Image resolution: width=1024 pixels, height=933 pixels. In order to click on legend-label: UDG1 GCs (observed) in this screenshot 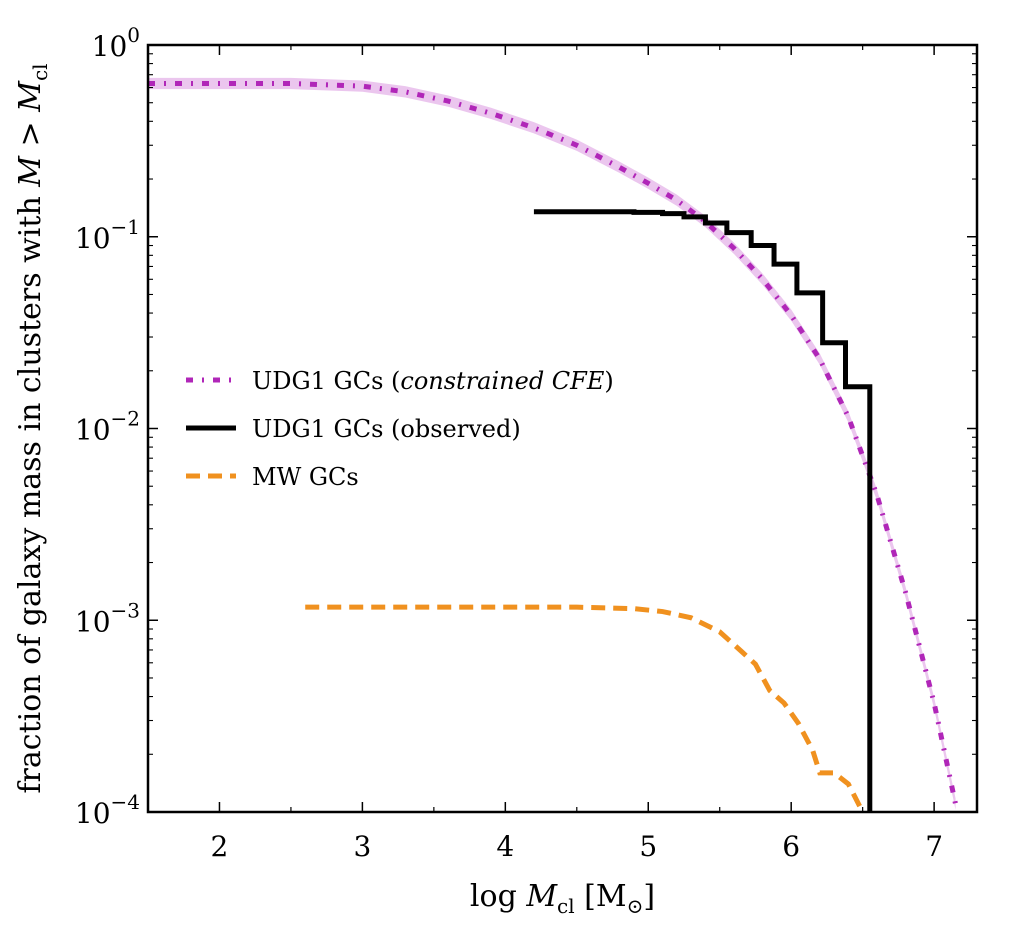, I will do `click(386, 429)`.